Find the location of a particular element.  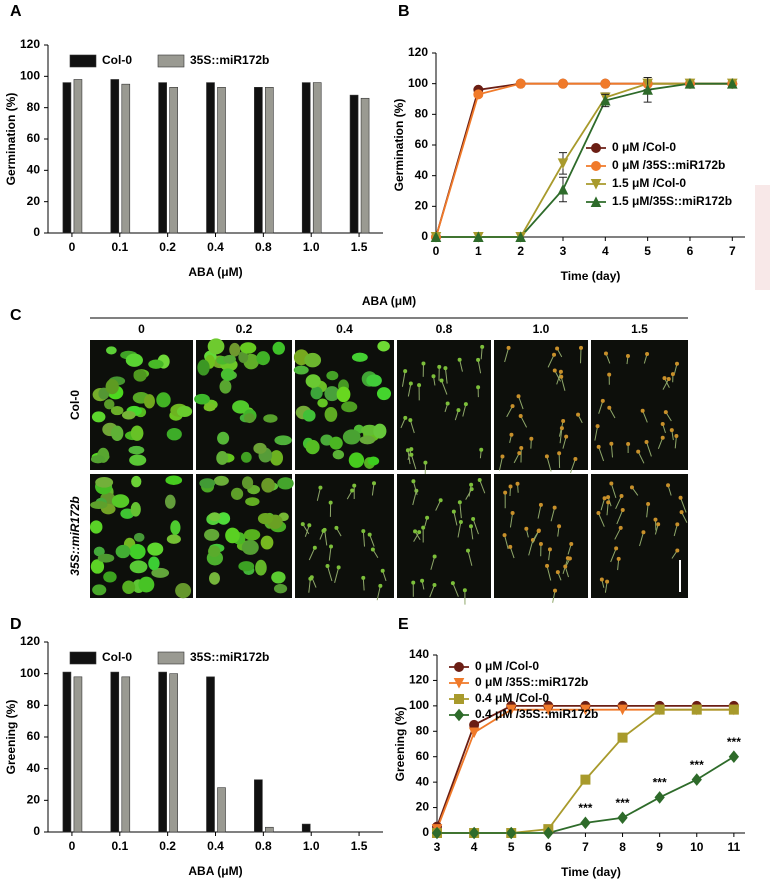

y-tick-label: 120 is located at coordinates (30, 44).